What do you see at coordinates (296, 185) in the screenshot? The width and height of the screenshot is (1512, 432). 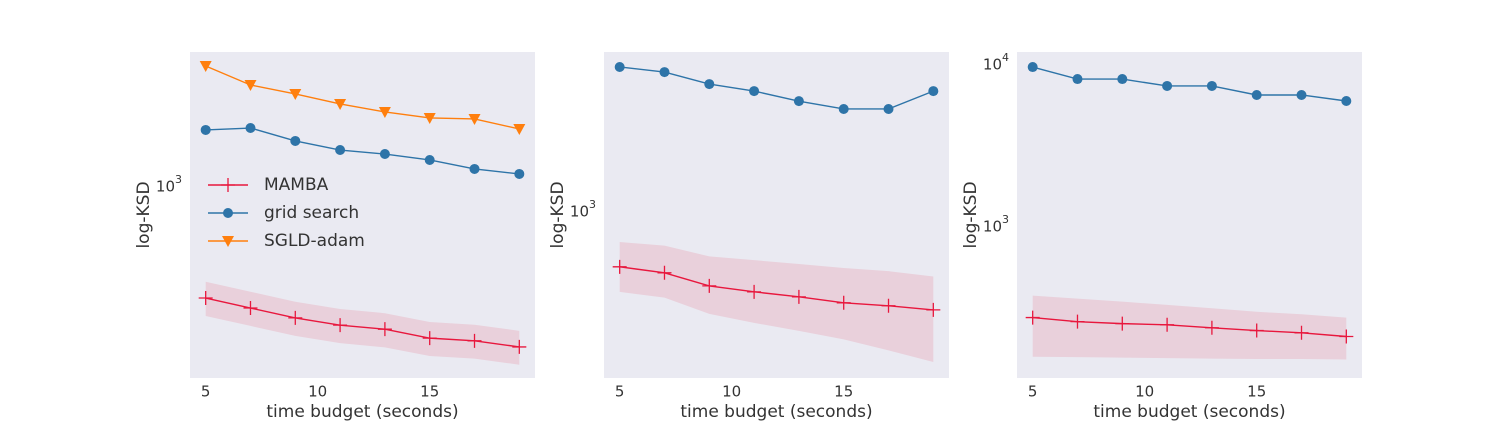 I see `legend-label: MAMBA` at bounding box center [296, 185].